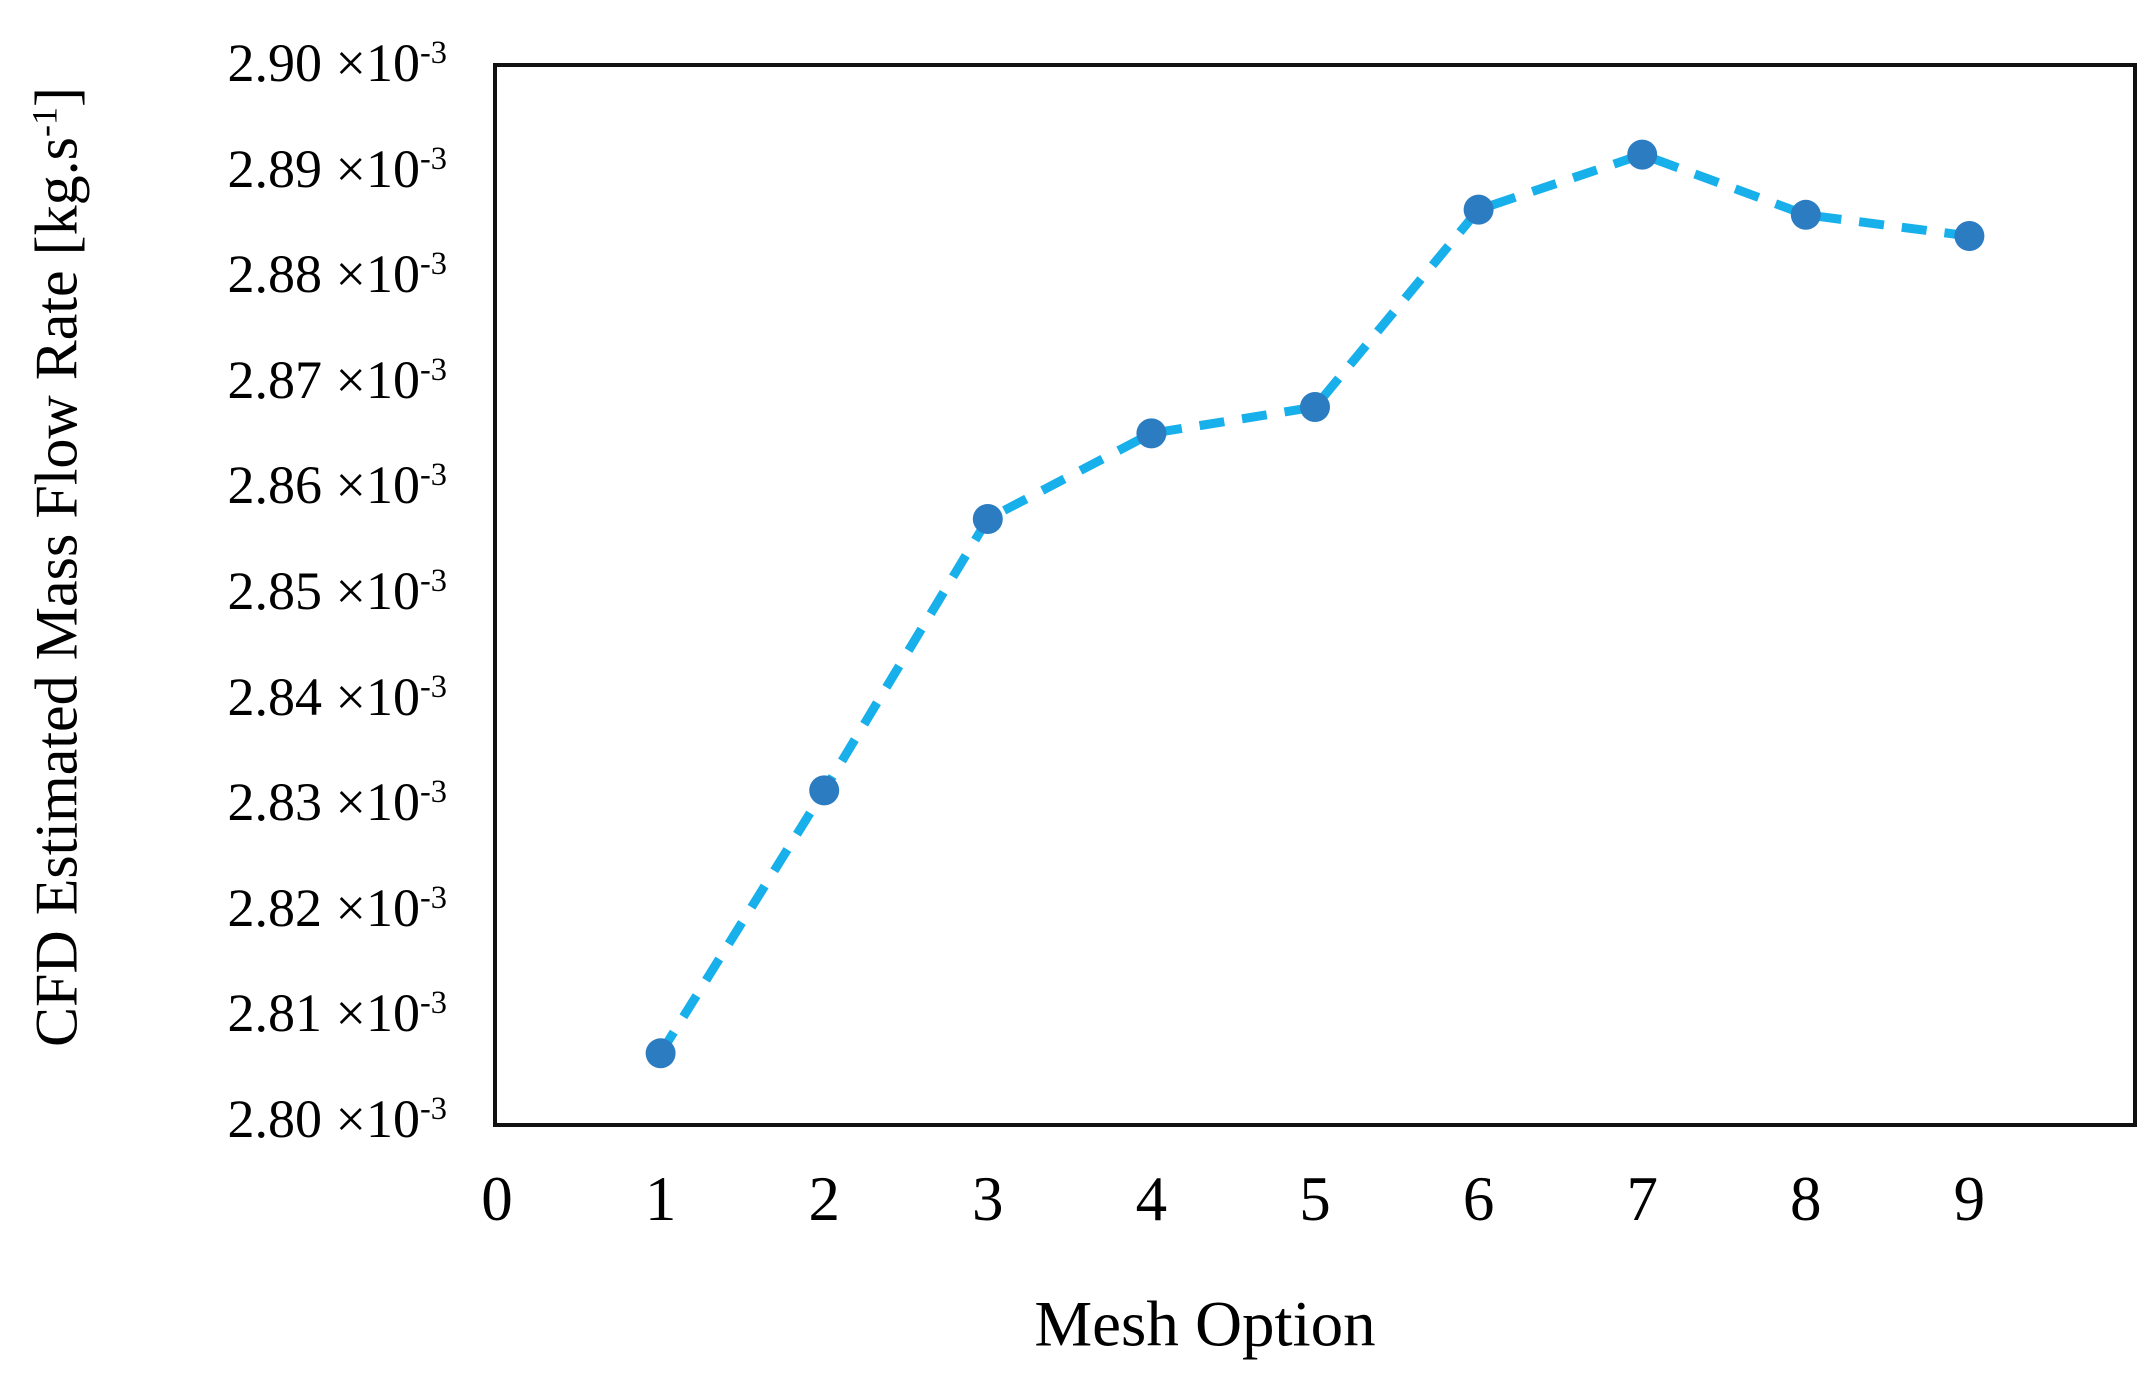 This screenshot has width=2156, height=1374. I want to click on y-tick-label: 2.80 ×10⁻³, so click(337, 1119).